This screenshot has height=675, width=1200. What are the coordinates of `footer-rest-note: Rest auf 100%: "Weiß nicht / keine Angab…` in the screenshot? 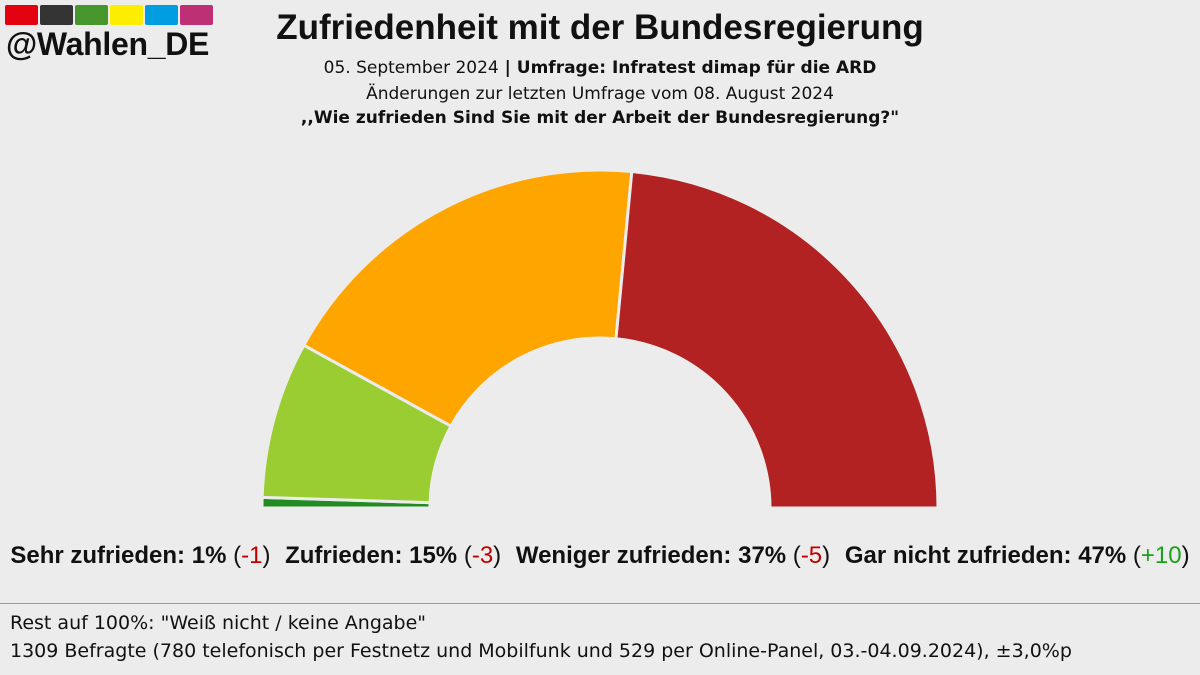 It's located at (218, 623).